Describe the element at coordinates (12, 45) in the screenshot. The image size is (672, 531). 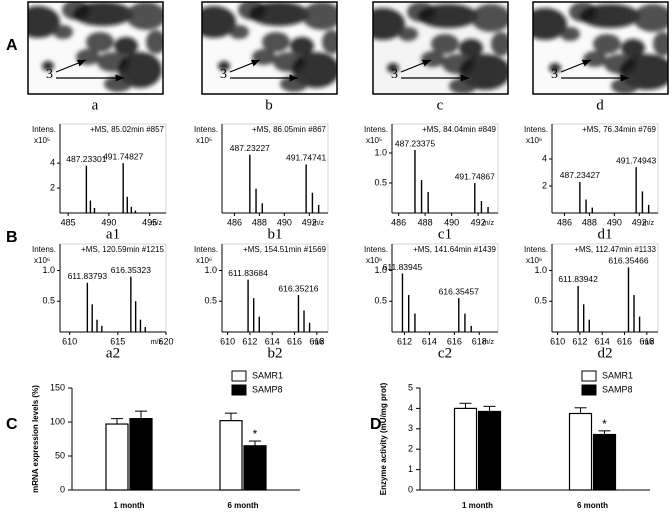
I see `panel-label: A` at that location.